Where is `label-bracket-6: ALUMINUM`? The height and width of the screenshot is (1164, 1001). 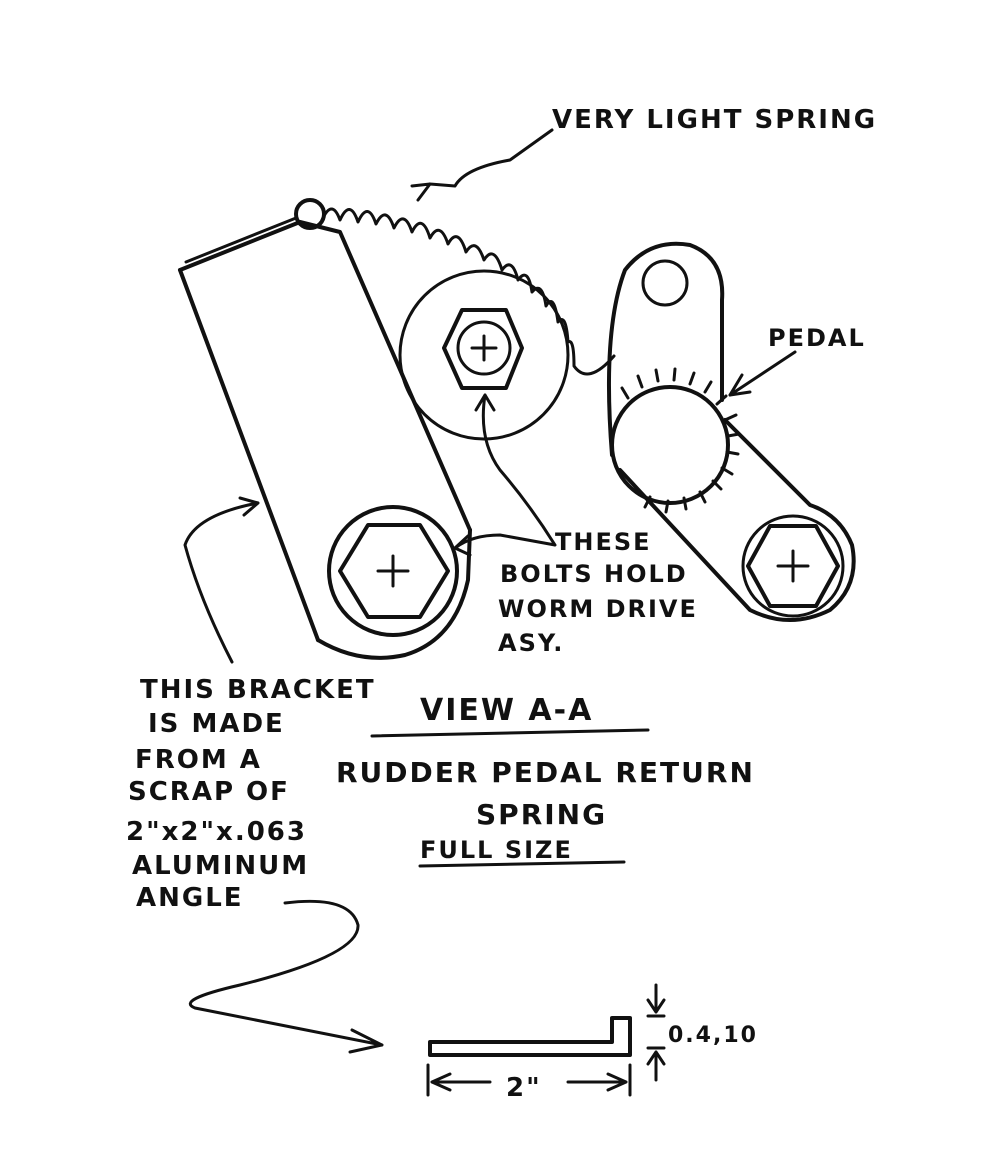 label-bracket-6: ALUMINUM is located at coordinates (220, 866).